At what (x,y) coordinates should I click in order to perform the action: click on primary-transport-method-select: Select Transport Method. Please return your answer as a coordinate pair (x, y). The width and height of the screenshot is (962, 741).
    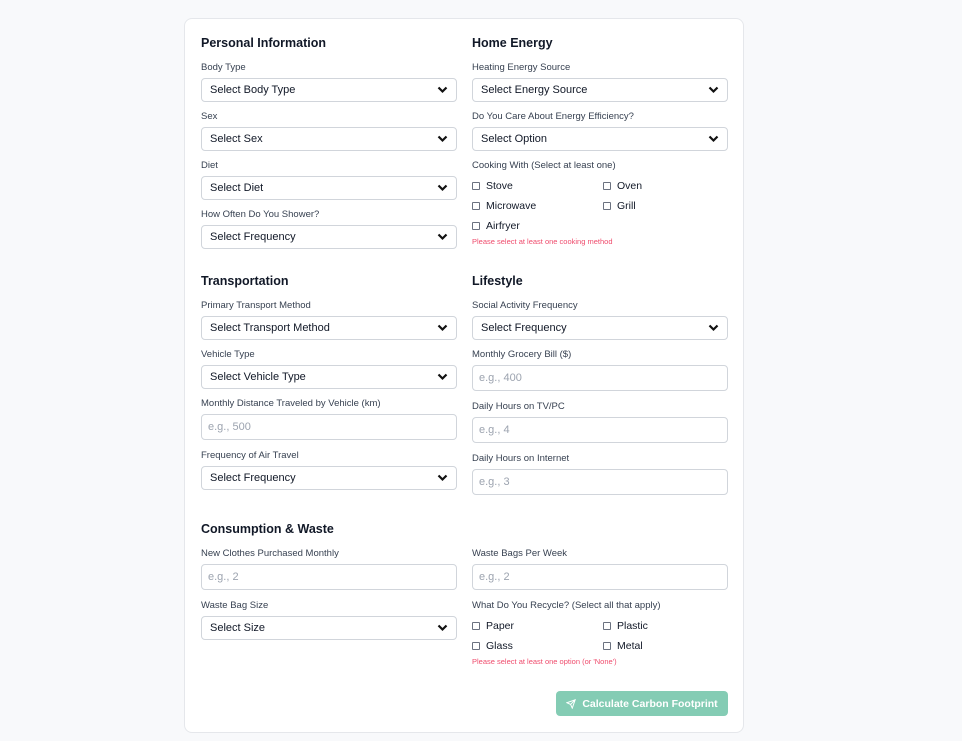
    Looking at the image, I should click on (329, 328).